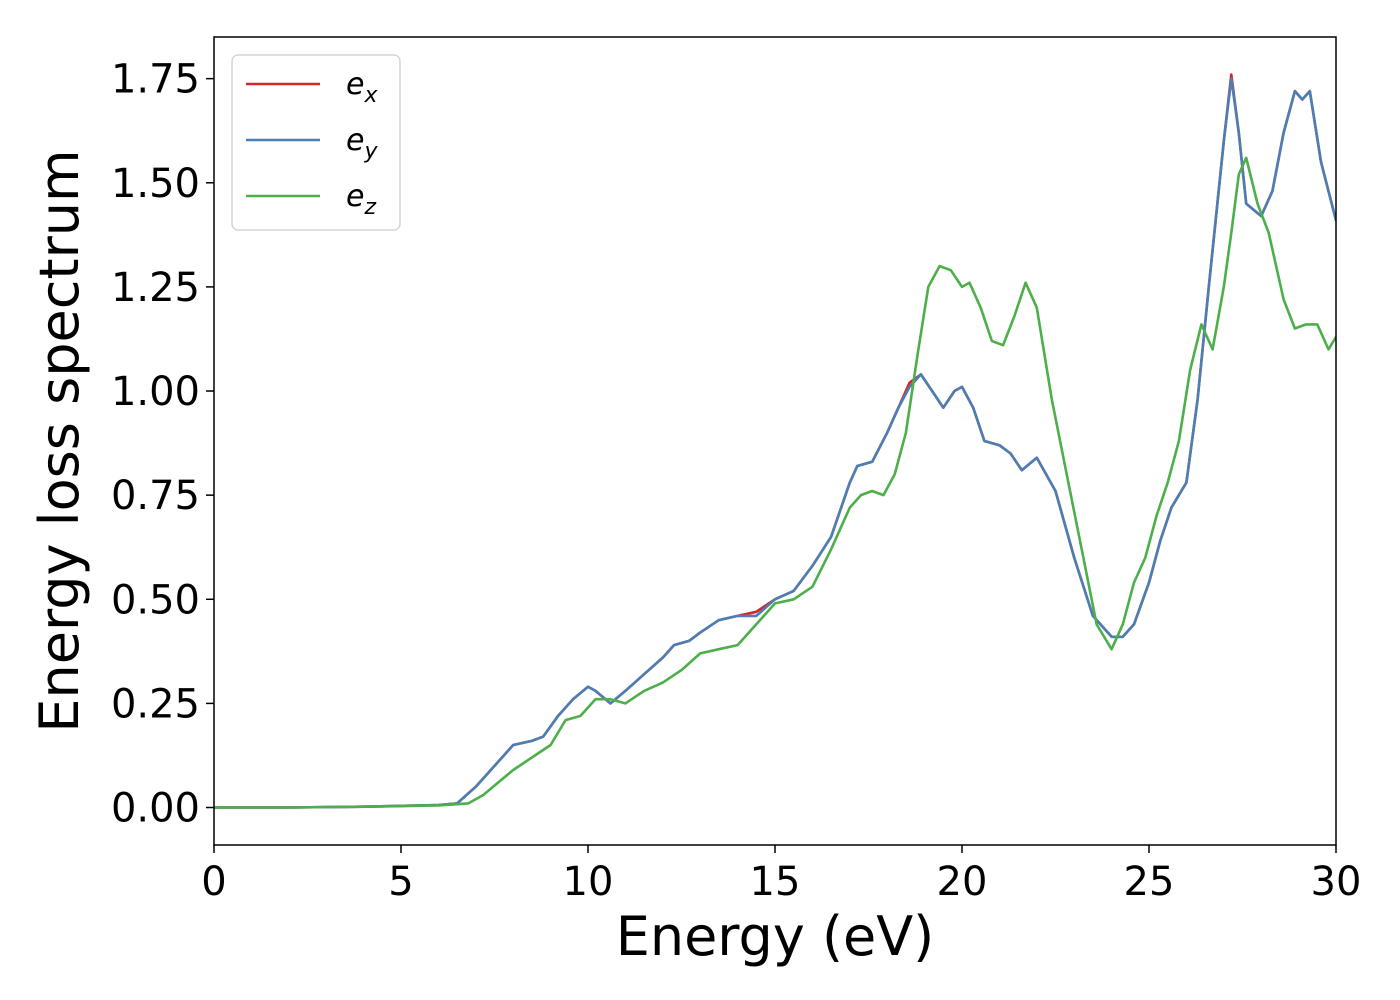 The image size is (1400, 1000). Describe the element at coordinates (59, 440) in the screenshot. I see `y-axis-title: Energy loss spectrum` at that location.